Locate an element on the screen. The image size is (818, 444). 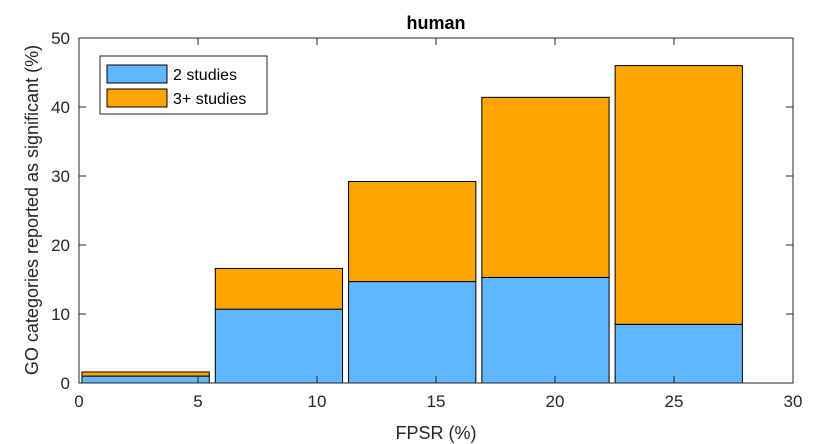
legend-label-3plus-studies: 3+ studies is located at coordinates (209, 99).